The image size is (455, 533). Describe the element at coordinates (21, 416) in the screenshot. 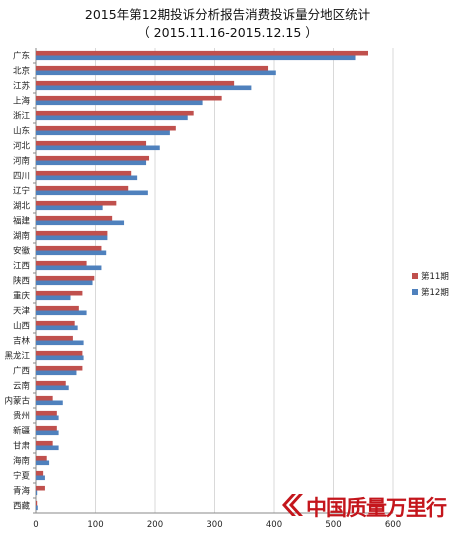

I see `category-label: 贵州` at that location.